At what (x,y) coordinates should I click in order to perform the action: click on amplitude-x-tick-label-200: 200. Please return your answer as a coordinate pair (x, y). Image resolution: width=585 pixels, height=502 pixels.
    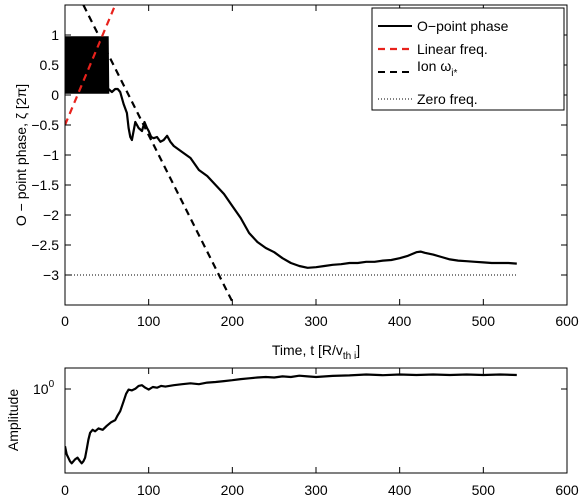
    Looking at the image, I should click on (233, 490).